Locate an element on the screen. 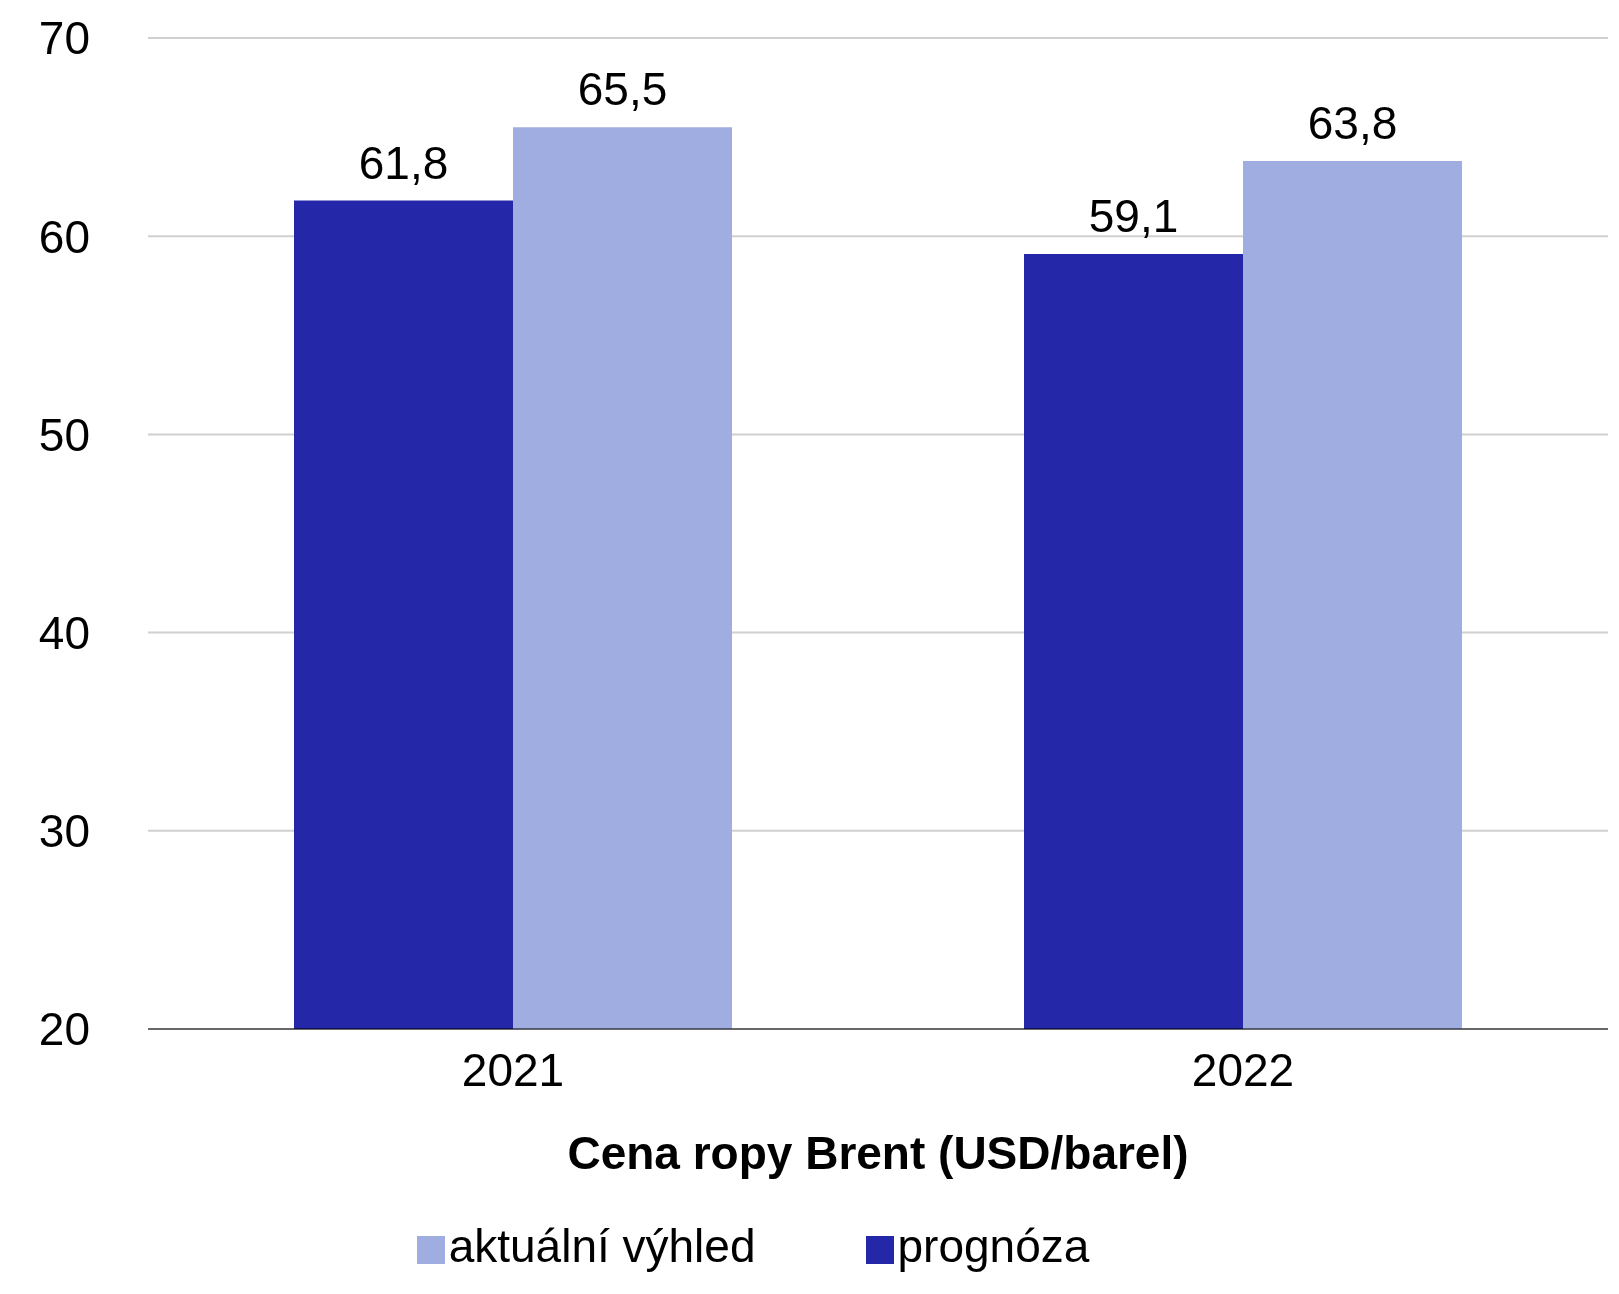 The width and height of the screenshot is (1619, 1294). x-axis-title: Cena ropy Brent (USD/barel) is located at coordinates (878, 1153).